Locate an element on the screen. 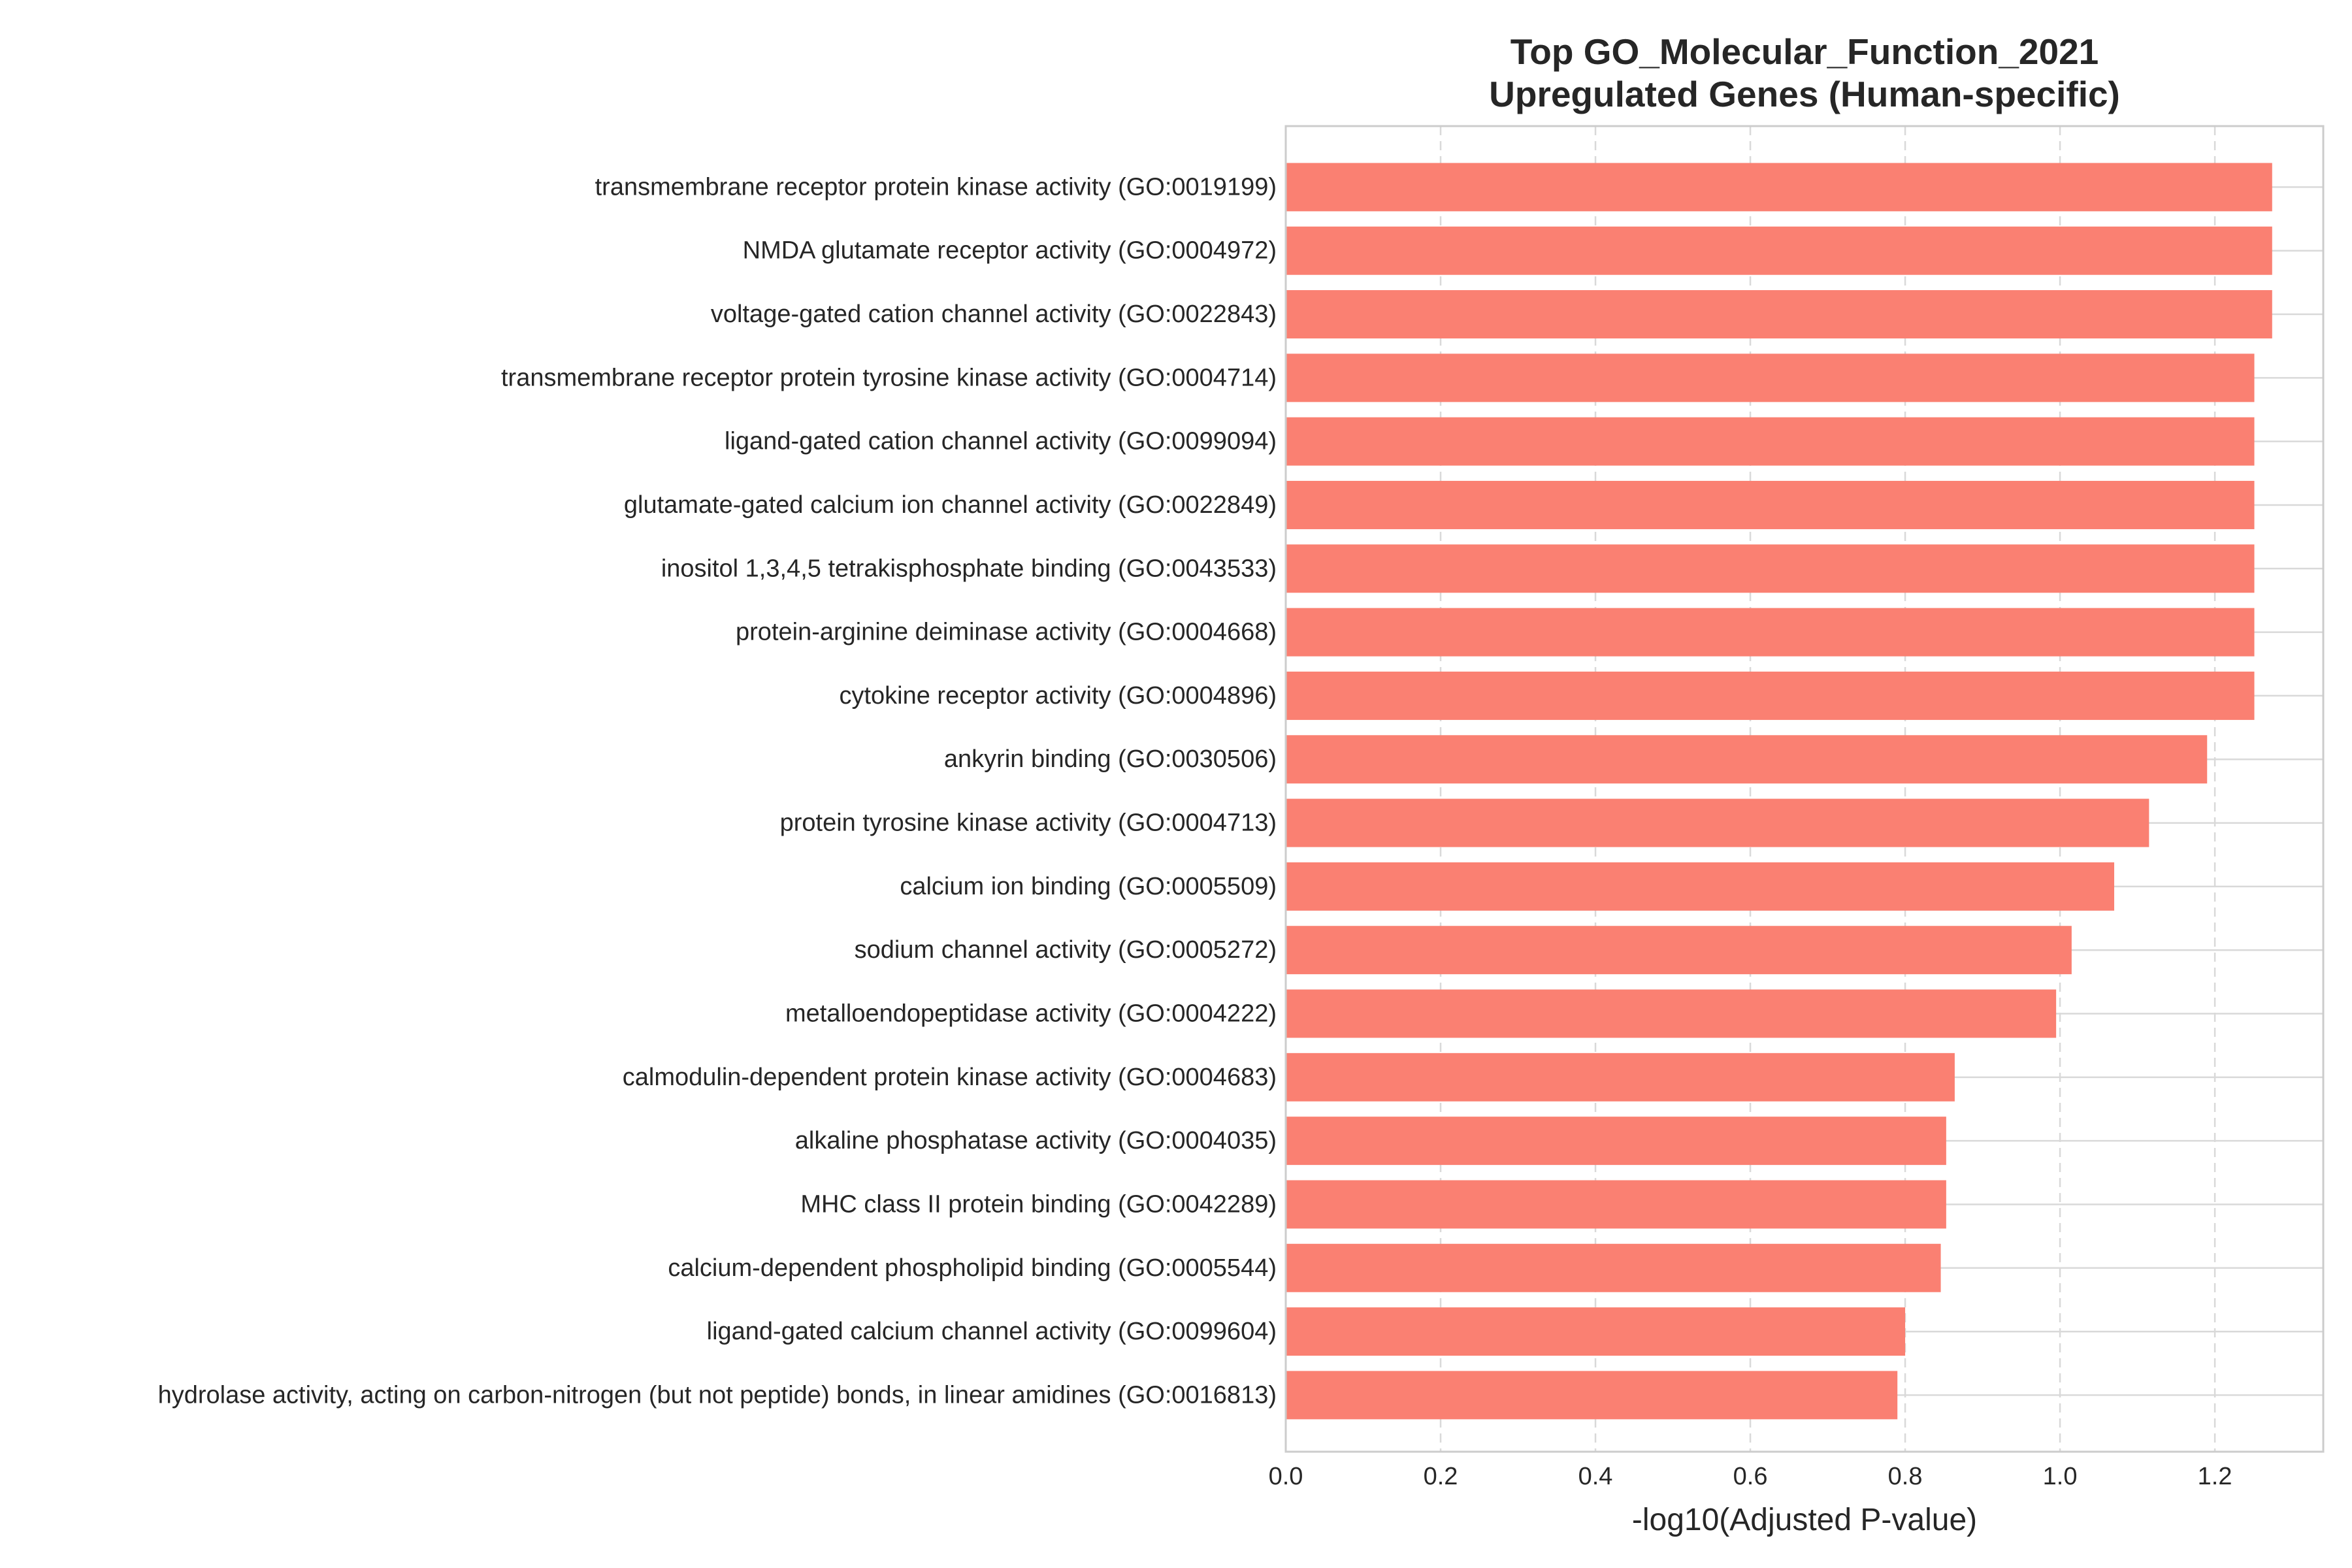 The width and height of the screenshot is (2352, 1568). title-line: Upregulated Genes (Human-specific) is located at coordinates (1804, 94).